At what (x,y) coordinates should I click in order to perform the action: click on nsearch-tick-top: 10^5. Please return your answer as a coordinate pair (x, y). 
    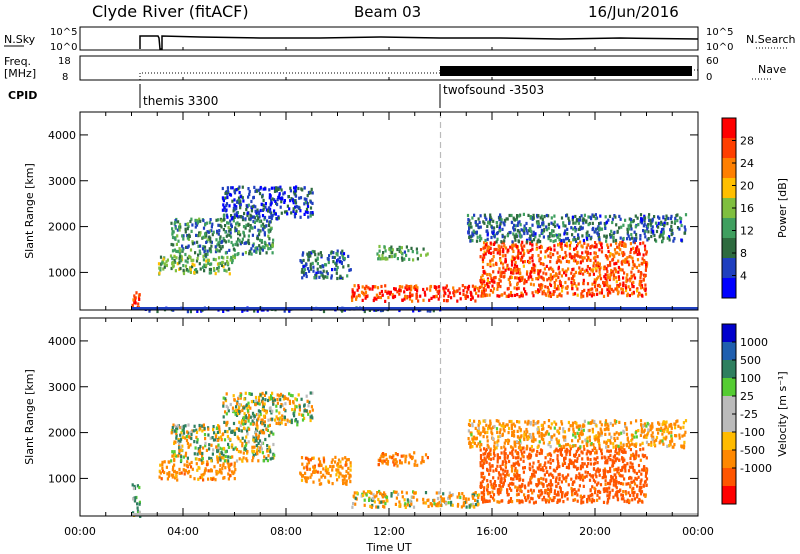
    Looking at the image, I should click on (719, 32).